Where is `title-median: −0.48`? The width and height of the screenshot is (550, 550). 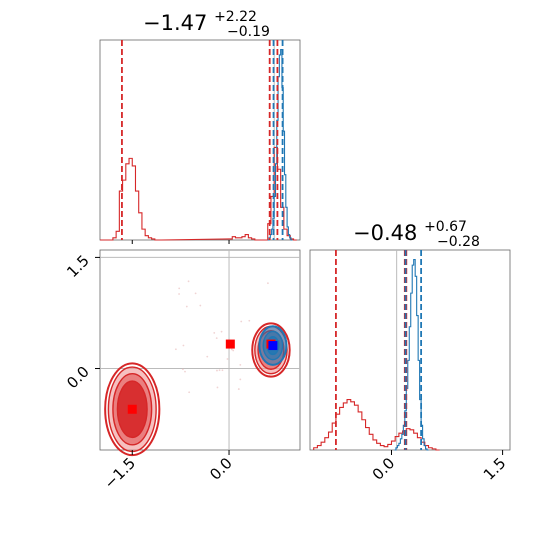
title-median: −0.48 is located at coordinates (385, 233).